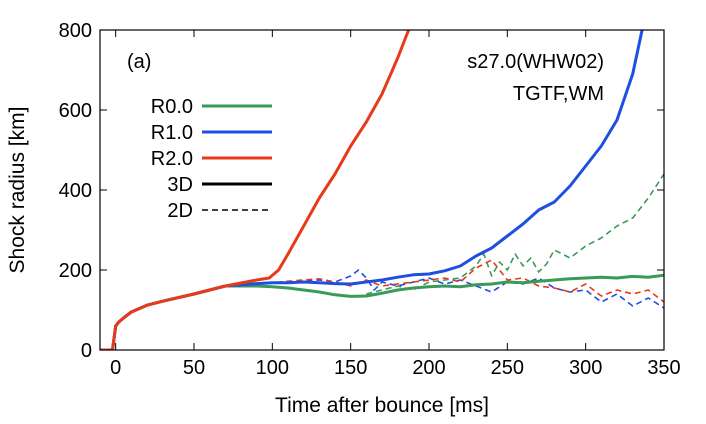 The width and height of the screenshot is (706, 424). I want to click on physics-annotation: TGTF,WM, so click(558, 94).